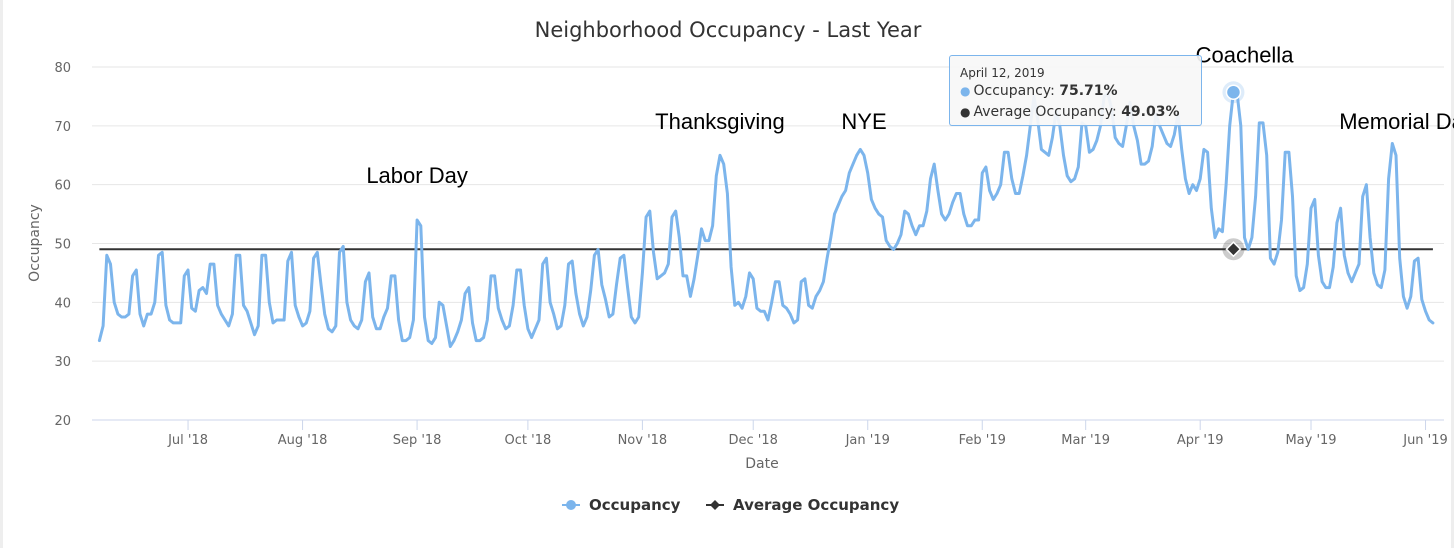  What do you see at coordinates (802, 505) in the screenshot?
I see `legend-item-average-occupancy: Average Occupancy` at bounding box center [802, 505].